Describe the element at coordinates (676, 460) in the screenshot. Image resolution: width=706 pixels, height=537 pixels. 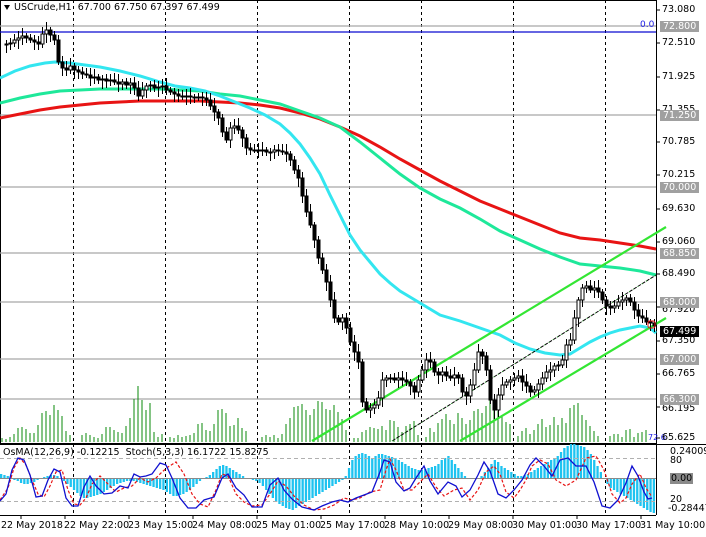
I see `indicator-axis-80: 80` at that location.